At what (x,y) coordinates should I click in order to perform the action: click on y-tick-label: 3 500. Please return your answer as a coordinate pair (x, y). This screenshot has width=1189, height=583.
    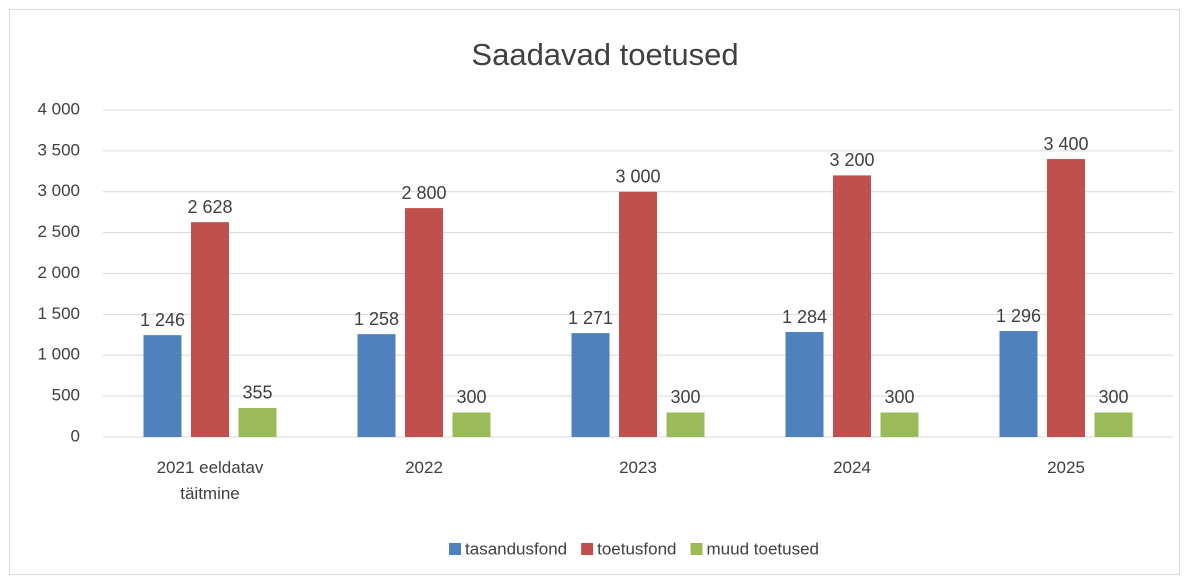
    Looking at the image, I should click on (58, 149).